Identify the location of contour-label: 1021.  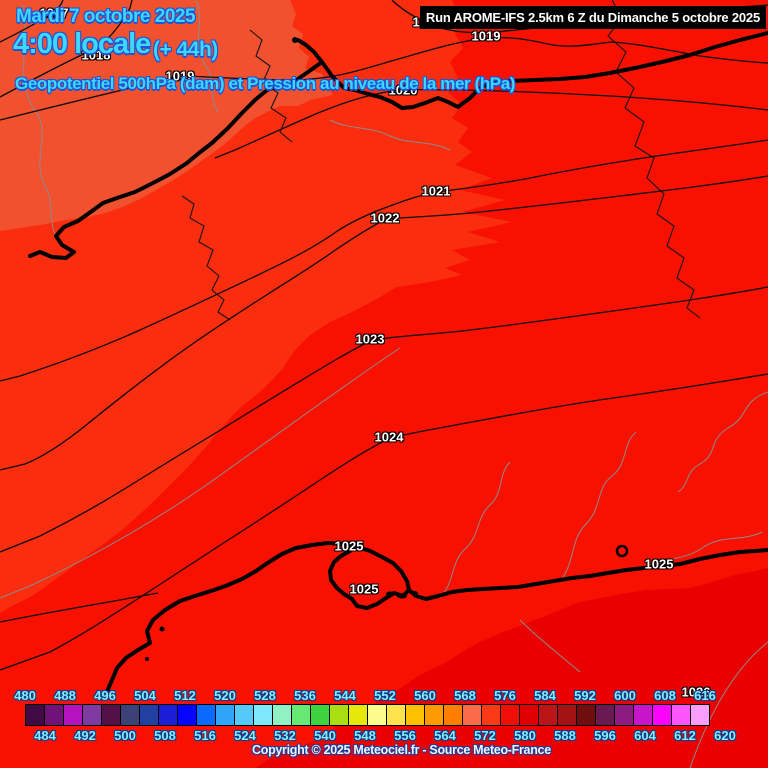
(436, 191).